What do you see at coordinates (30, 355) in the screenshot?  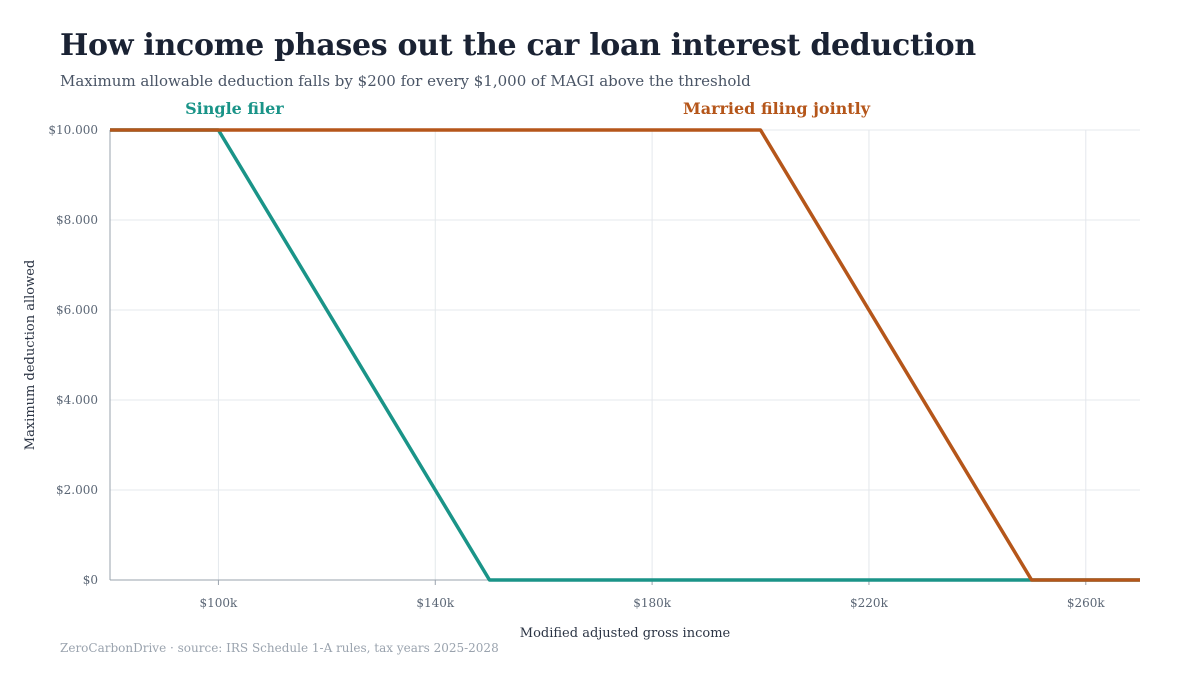 I see `y-axis-title: Maximum deduction allowed` at bounding box center [30, 355].